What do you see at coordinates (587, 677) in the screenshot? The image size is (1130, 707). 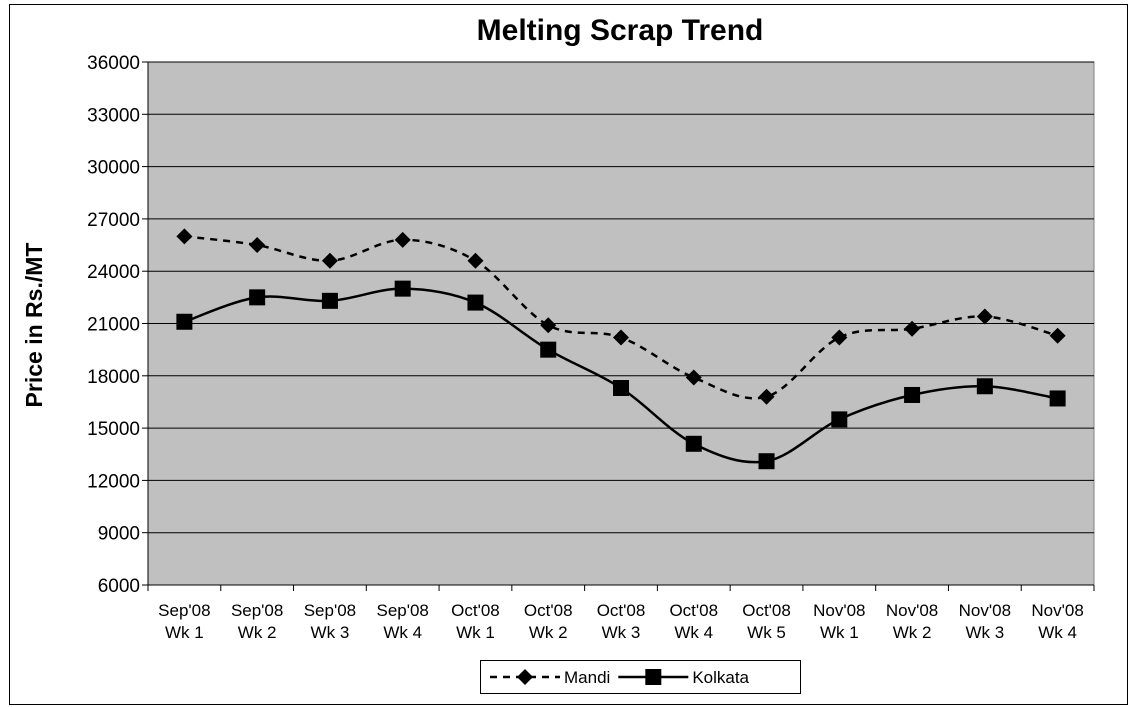 I see `legend-label: Mandi` at bounding box center [587, 677].